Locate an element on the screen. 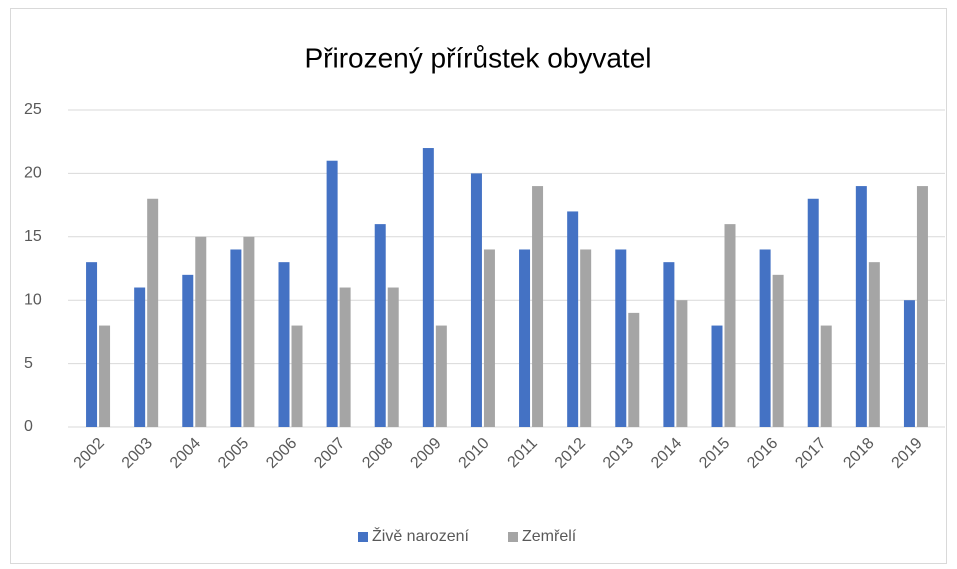  y-tick-label: 0 is located at coordinates (28, 426).